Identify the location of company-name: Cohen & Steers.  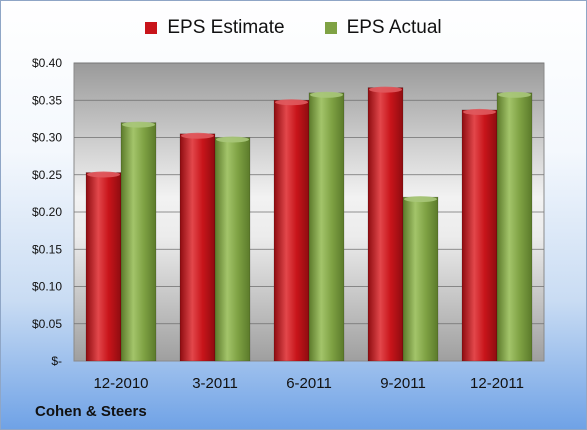
(91, 411).